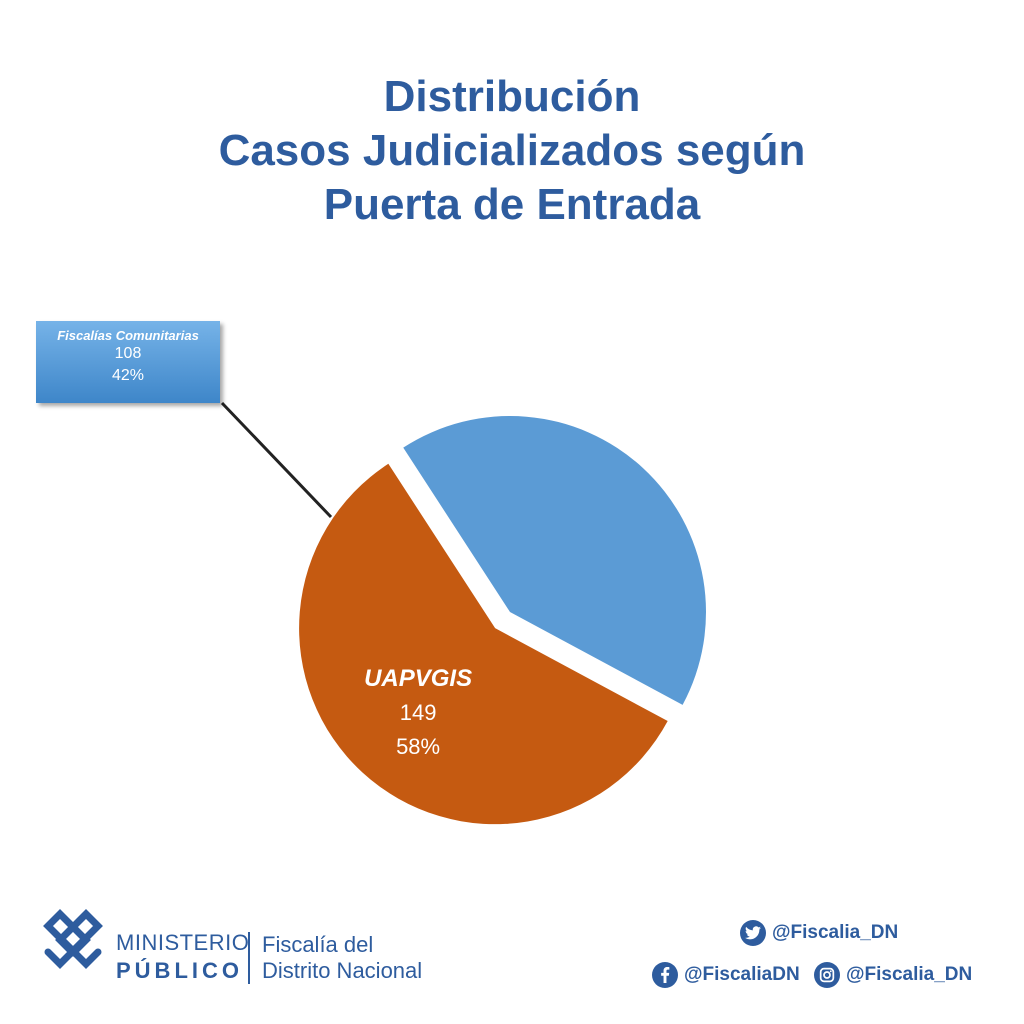  I want to click on title-line-2: Casos Judicializados según, so click(512, 150).